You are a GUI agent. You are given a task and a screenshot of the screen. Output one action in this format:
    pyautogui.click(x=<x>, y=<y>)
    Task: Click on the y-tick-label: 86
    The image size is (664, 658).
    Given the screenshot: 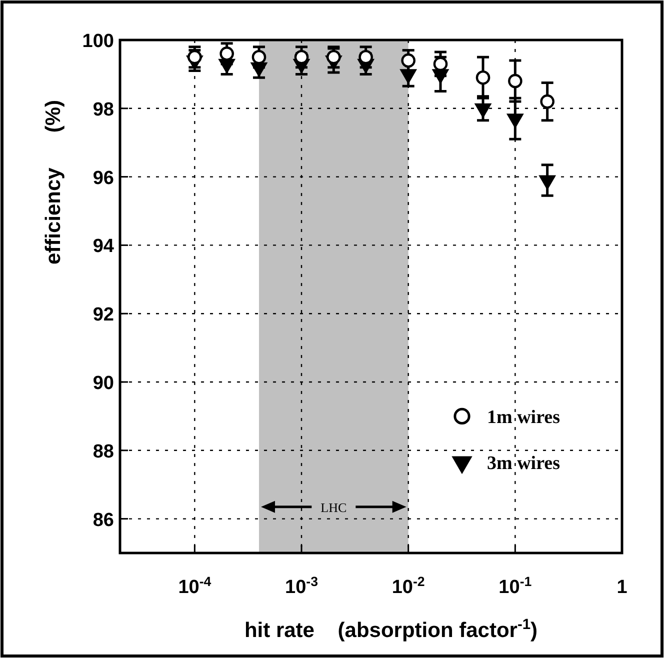 What is the action you would take?
    pyautogui.click(x=103, y=520)
    